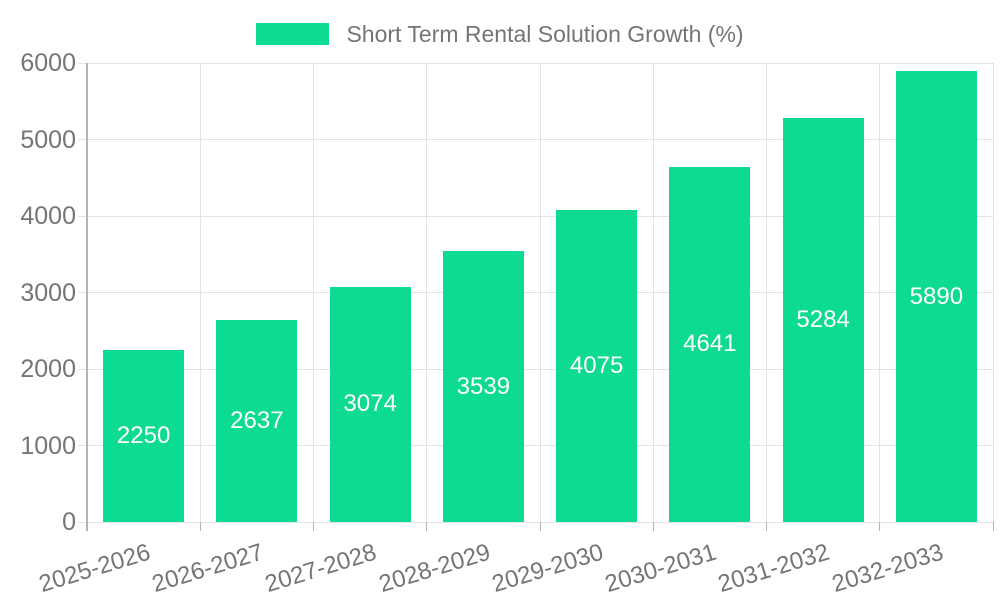 This screenshot has width=1000, height=600. What do you see at coordinates (48, 216) in the screenshot?
I see `y-axis-label: 4000` at bounding box center [48, 216].